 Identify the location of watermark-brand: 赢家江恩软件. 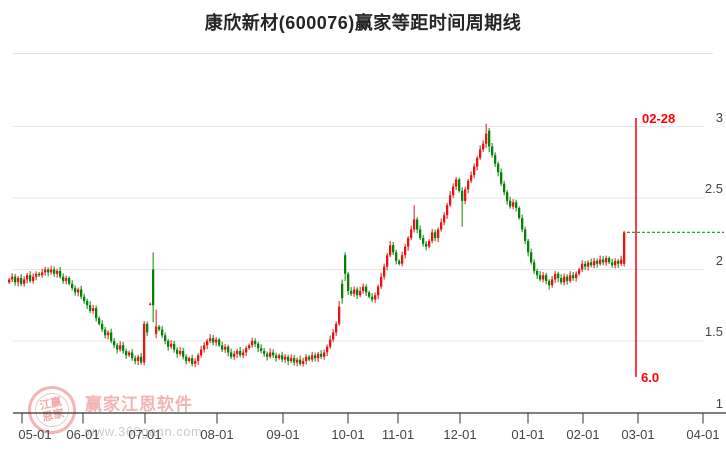
(139, 404).